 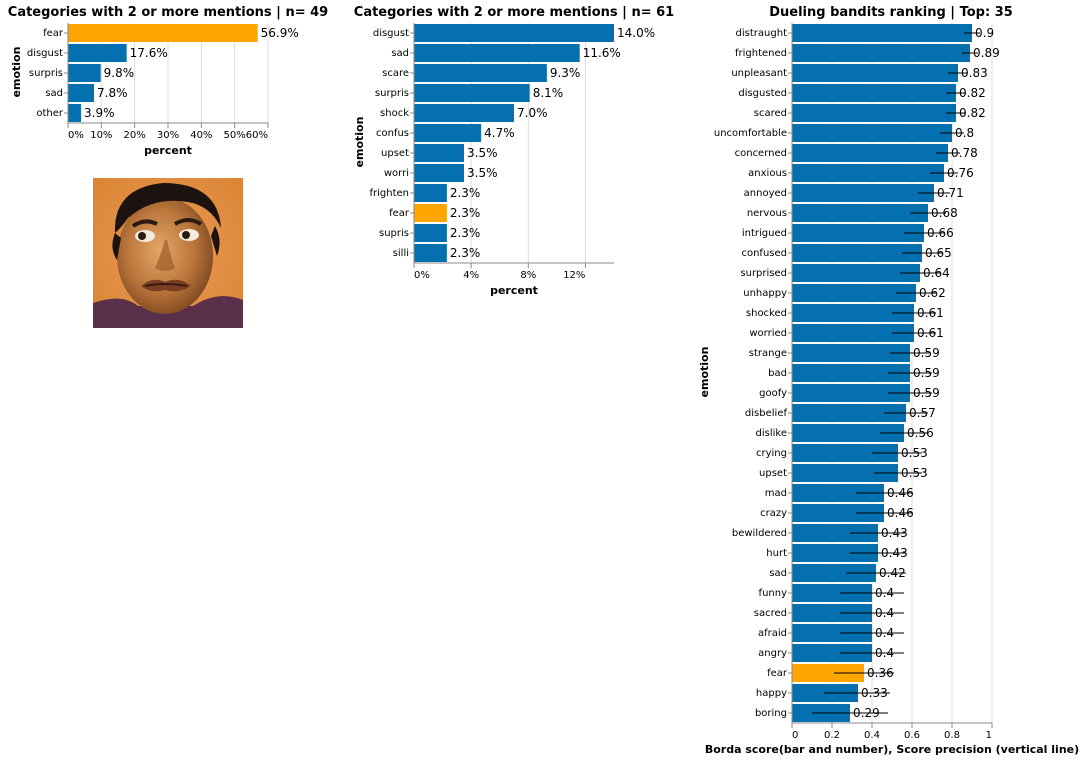 What do you see at coordinates (920, 433) in the screenshot?
I see `data-label-dislike: 0.56` at bounding box center [920, 433].